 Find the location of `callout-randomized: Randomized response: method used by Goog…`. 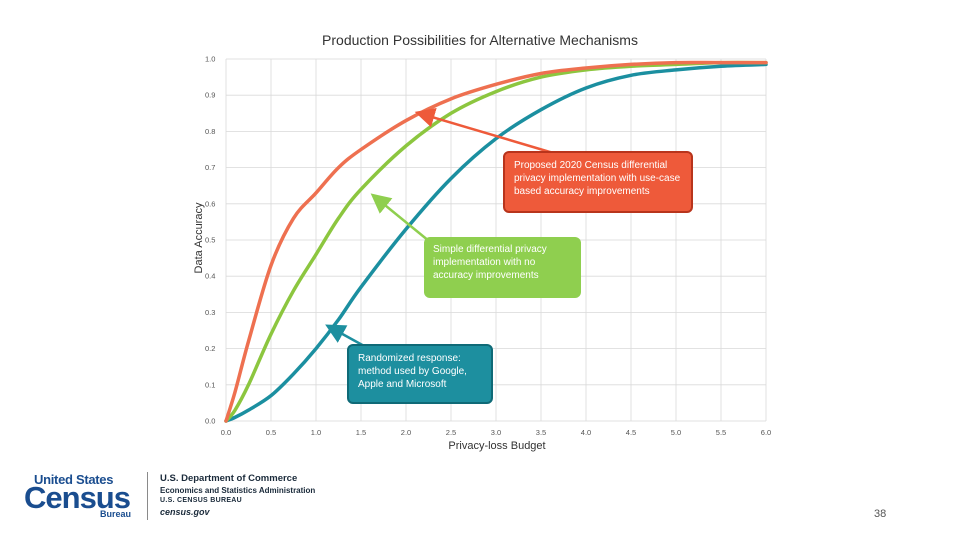

callout-randomized: Randomized response: method used by Goog… is located at coordinates (420, 374).